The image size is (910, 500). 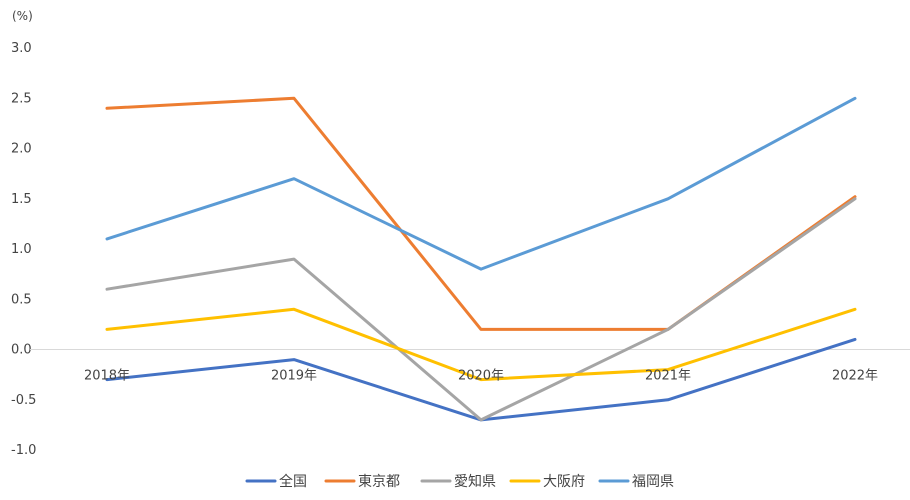 What do you see at coordinates (379, 482) in the screenshot?
I see `legend-label: 東京都` at bounding box center [379, 482].